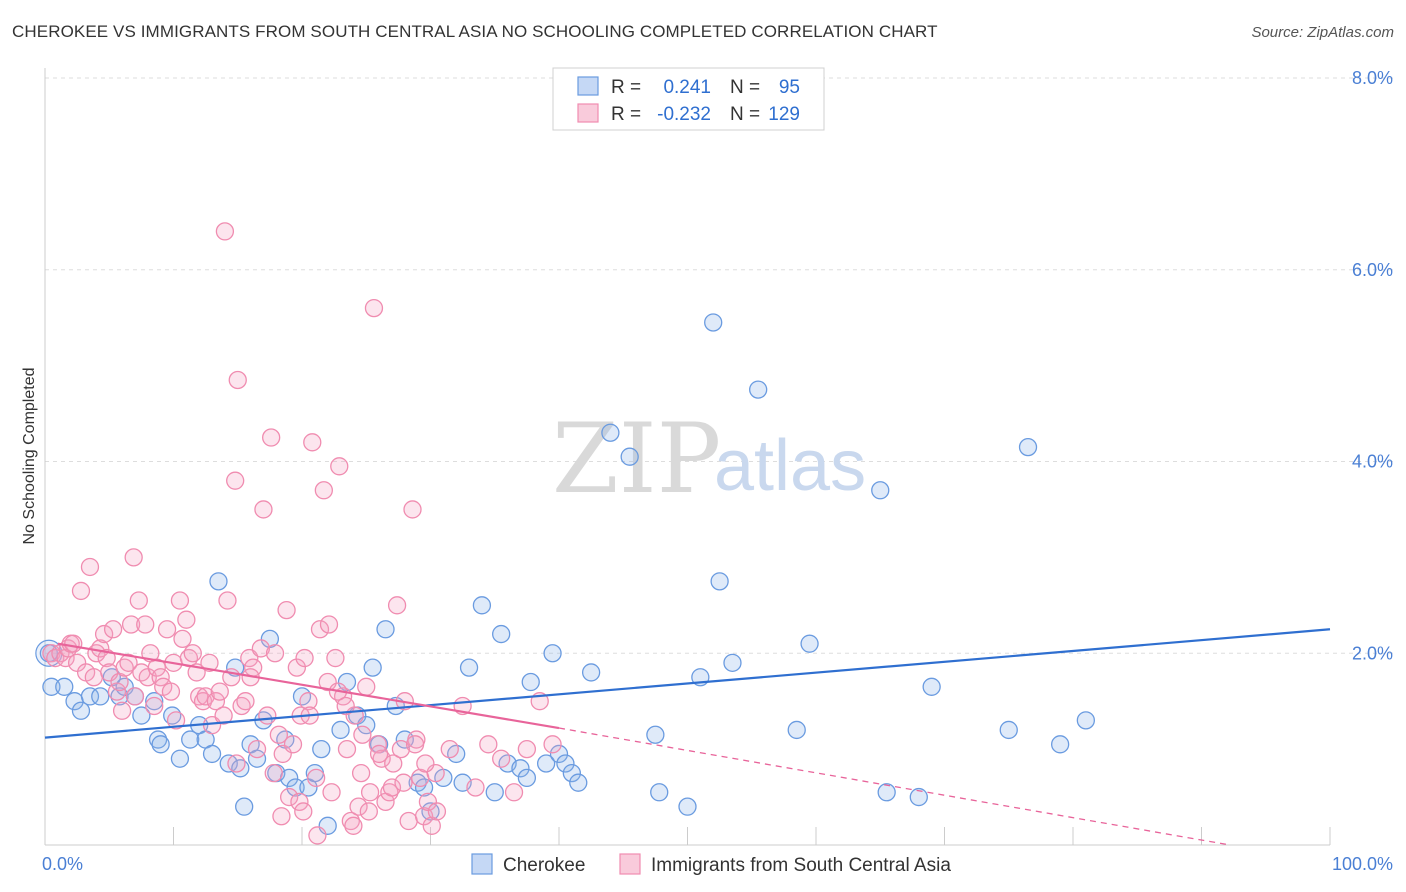 This screenshot has width=1406, height=892. I want to click on x-tick-label-0: 0.0%, so click(62, 864).